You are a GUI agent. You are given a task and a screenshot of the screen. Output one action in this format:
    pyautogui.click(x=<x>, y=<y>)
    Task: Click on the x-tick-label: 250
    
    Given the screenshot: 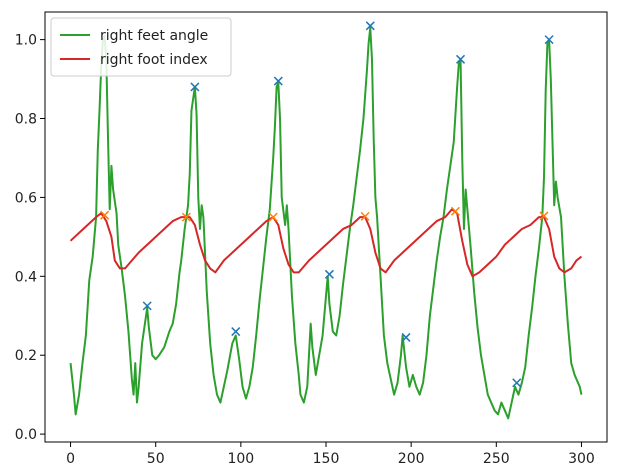 What is the action you would take?
    pyautogui.click(x=496, y=458)
    